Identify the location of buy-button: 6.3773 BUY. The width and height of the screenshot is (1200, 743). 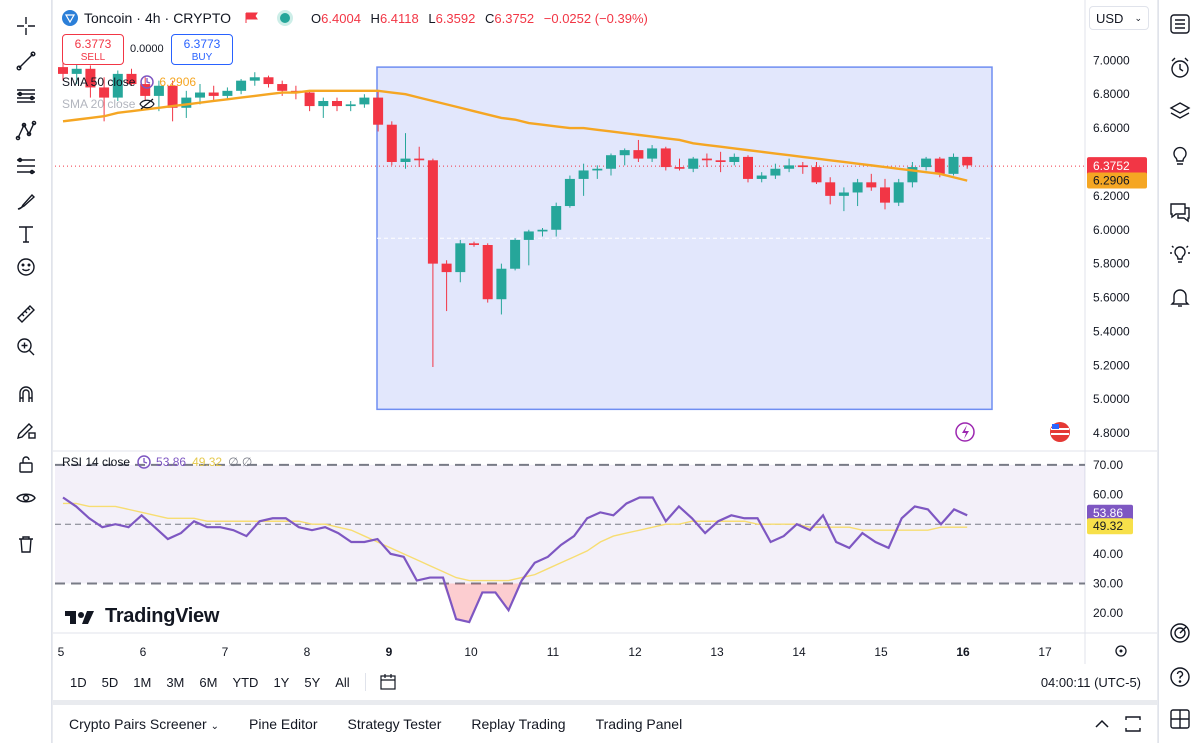
(202, 49).